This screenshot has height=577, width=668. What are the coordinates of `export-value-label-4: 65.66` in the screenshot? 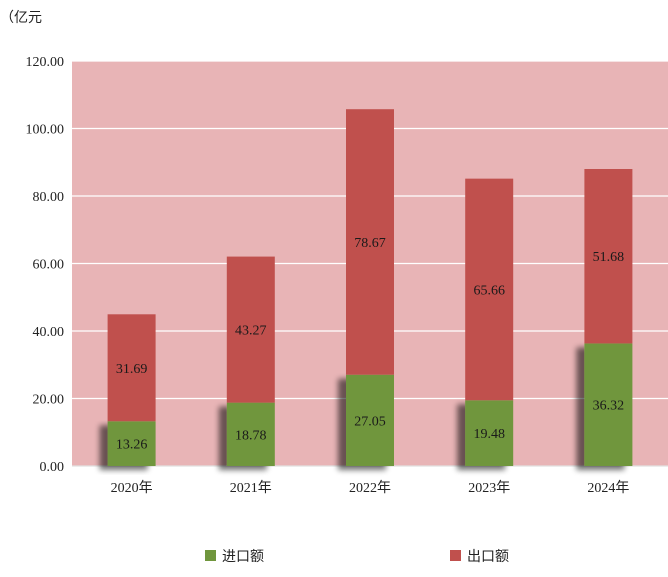 It's located at (489, 290).